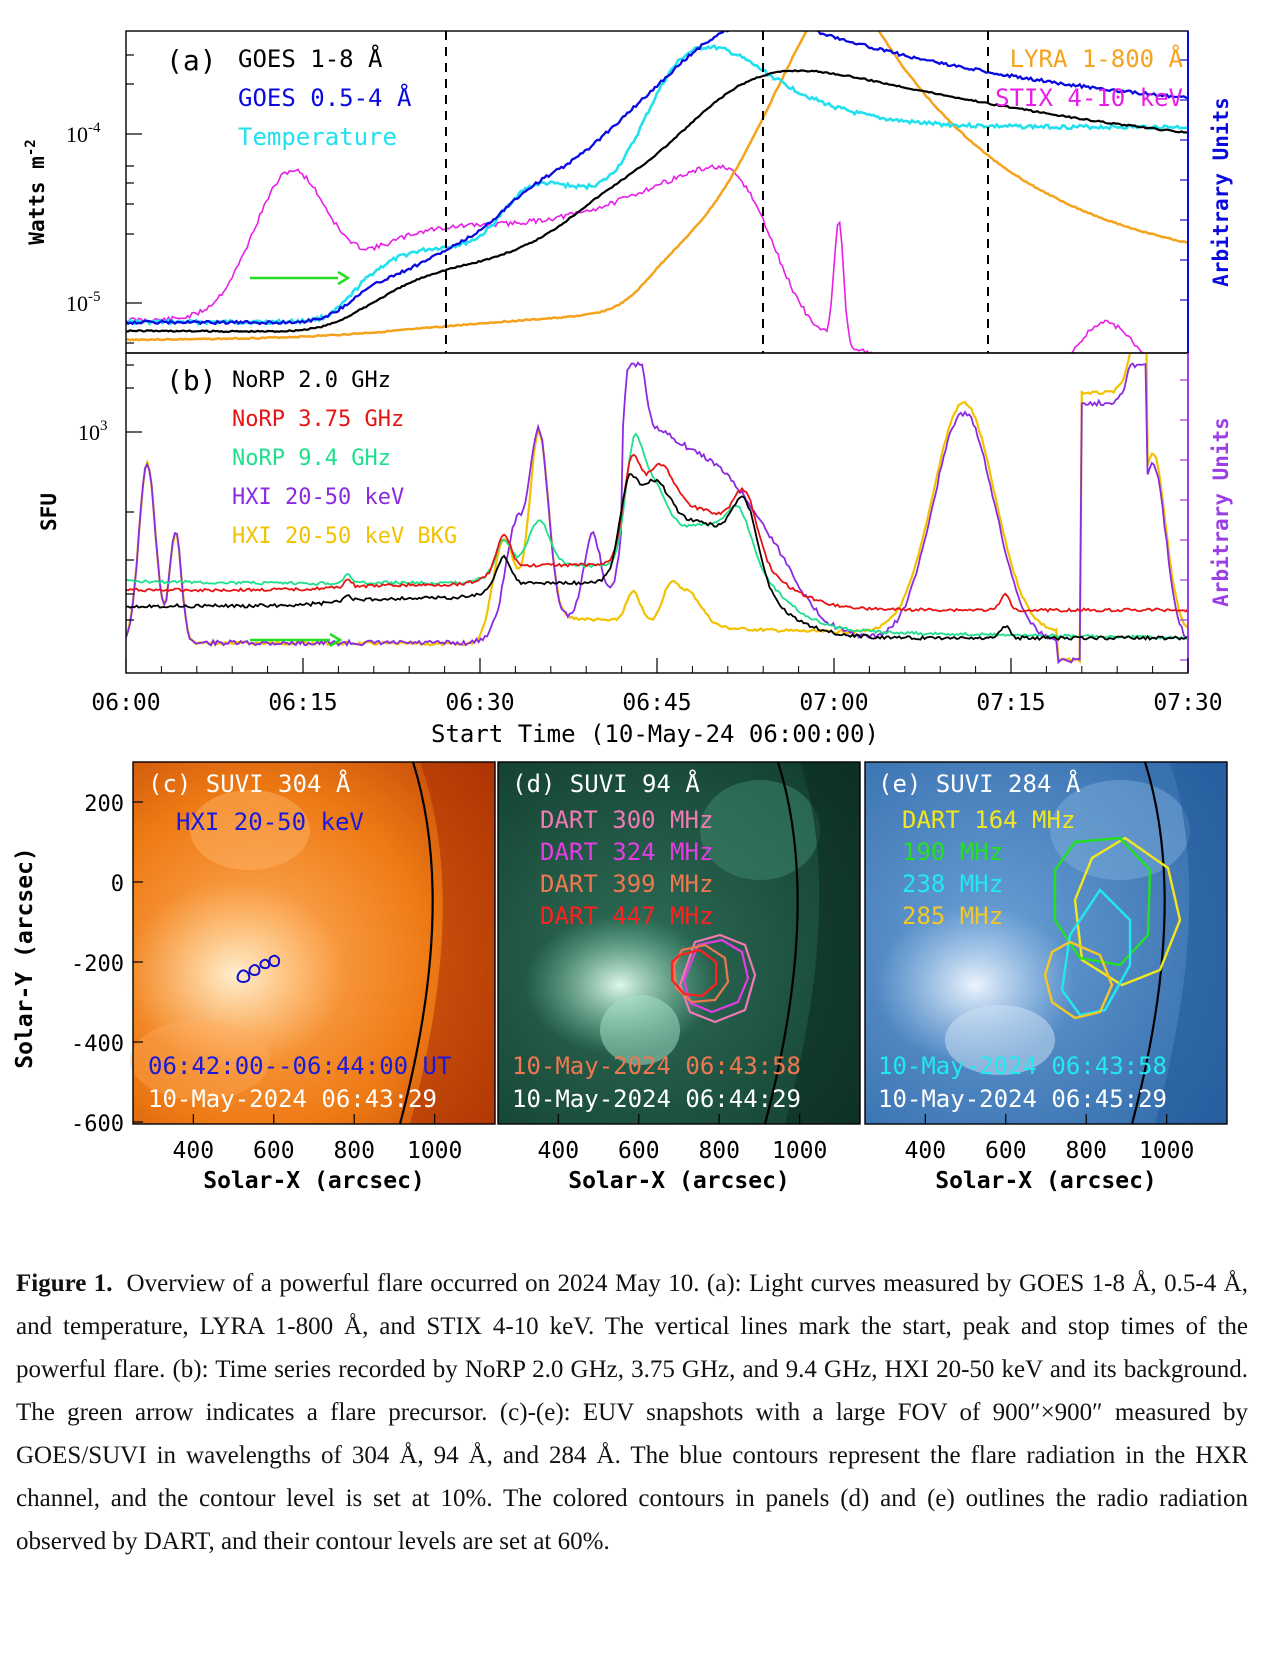  Describe the element at coordinates (656, 703) in the screenshot. I see `time-tick-label: 06:45` at that location.